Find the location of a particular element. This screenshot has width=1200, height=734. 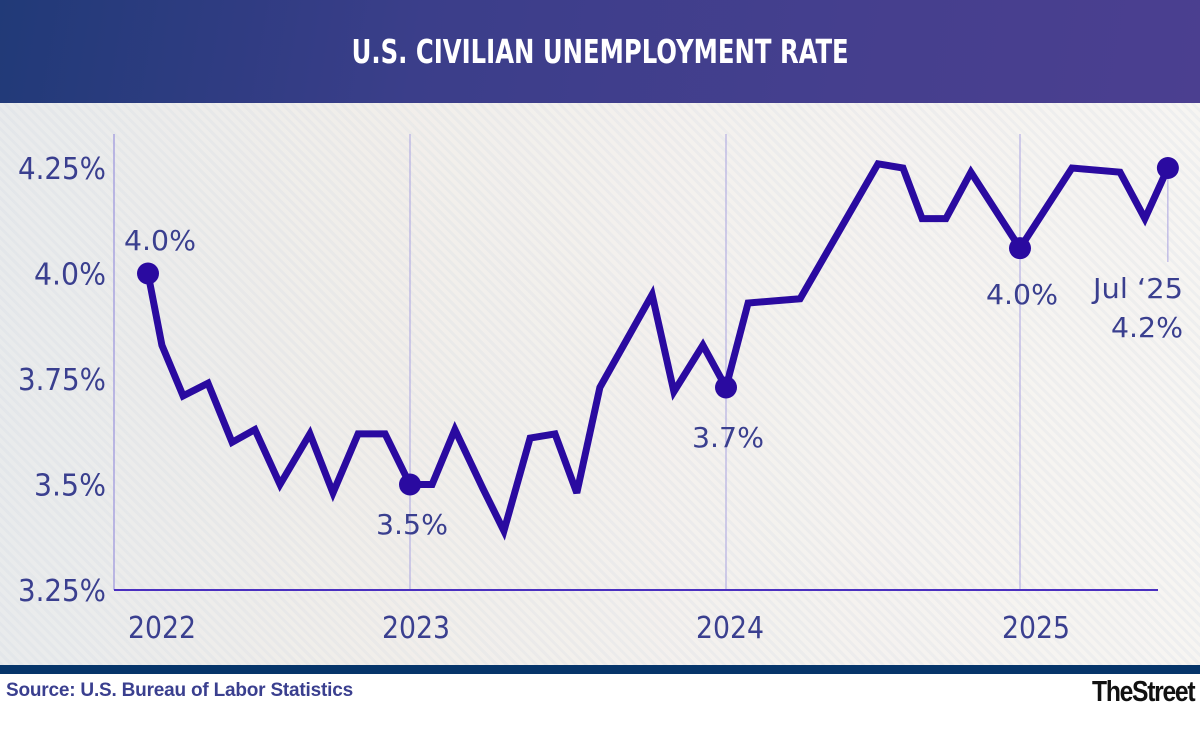

source-note: Source: U.S. Bureau of Labor Statistics is located at coordinates (179, 690).